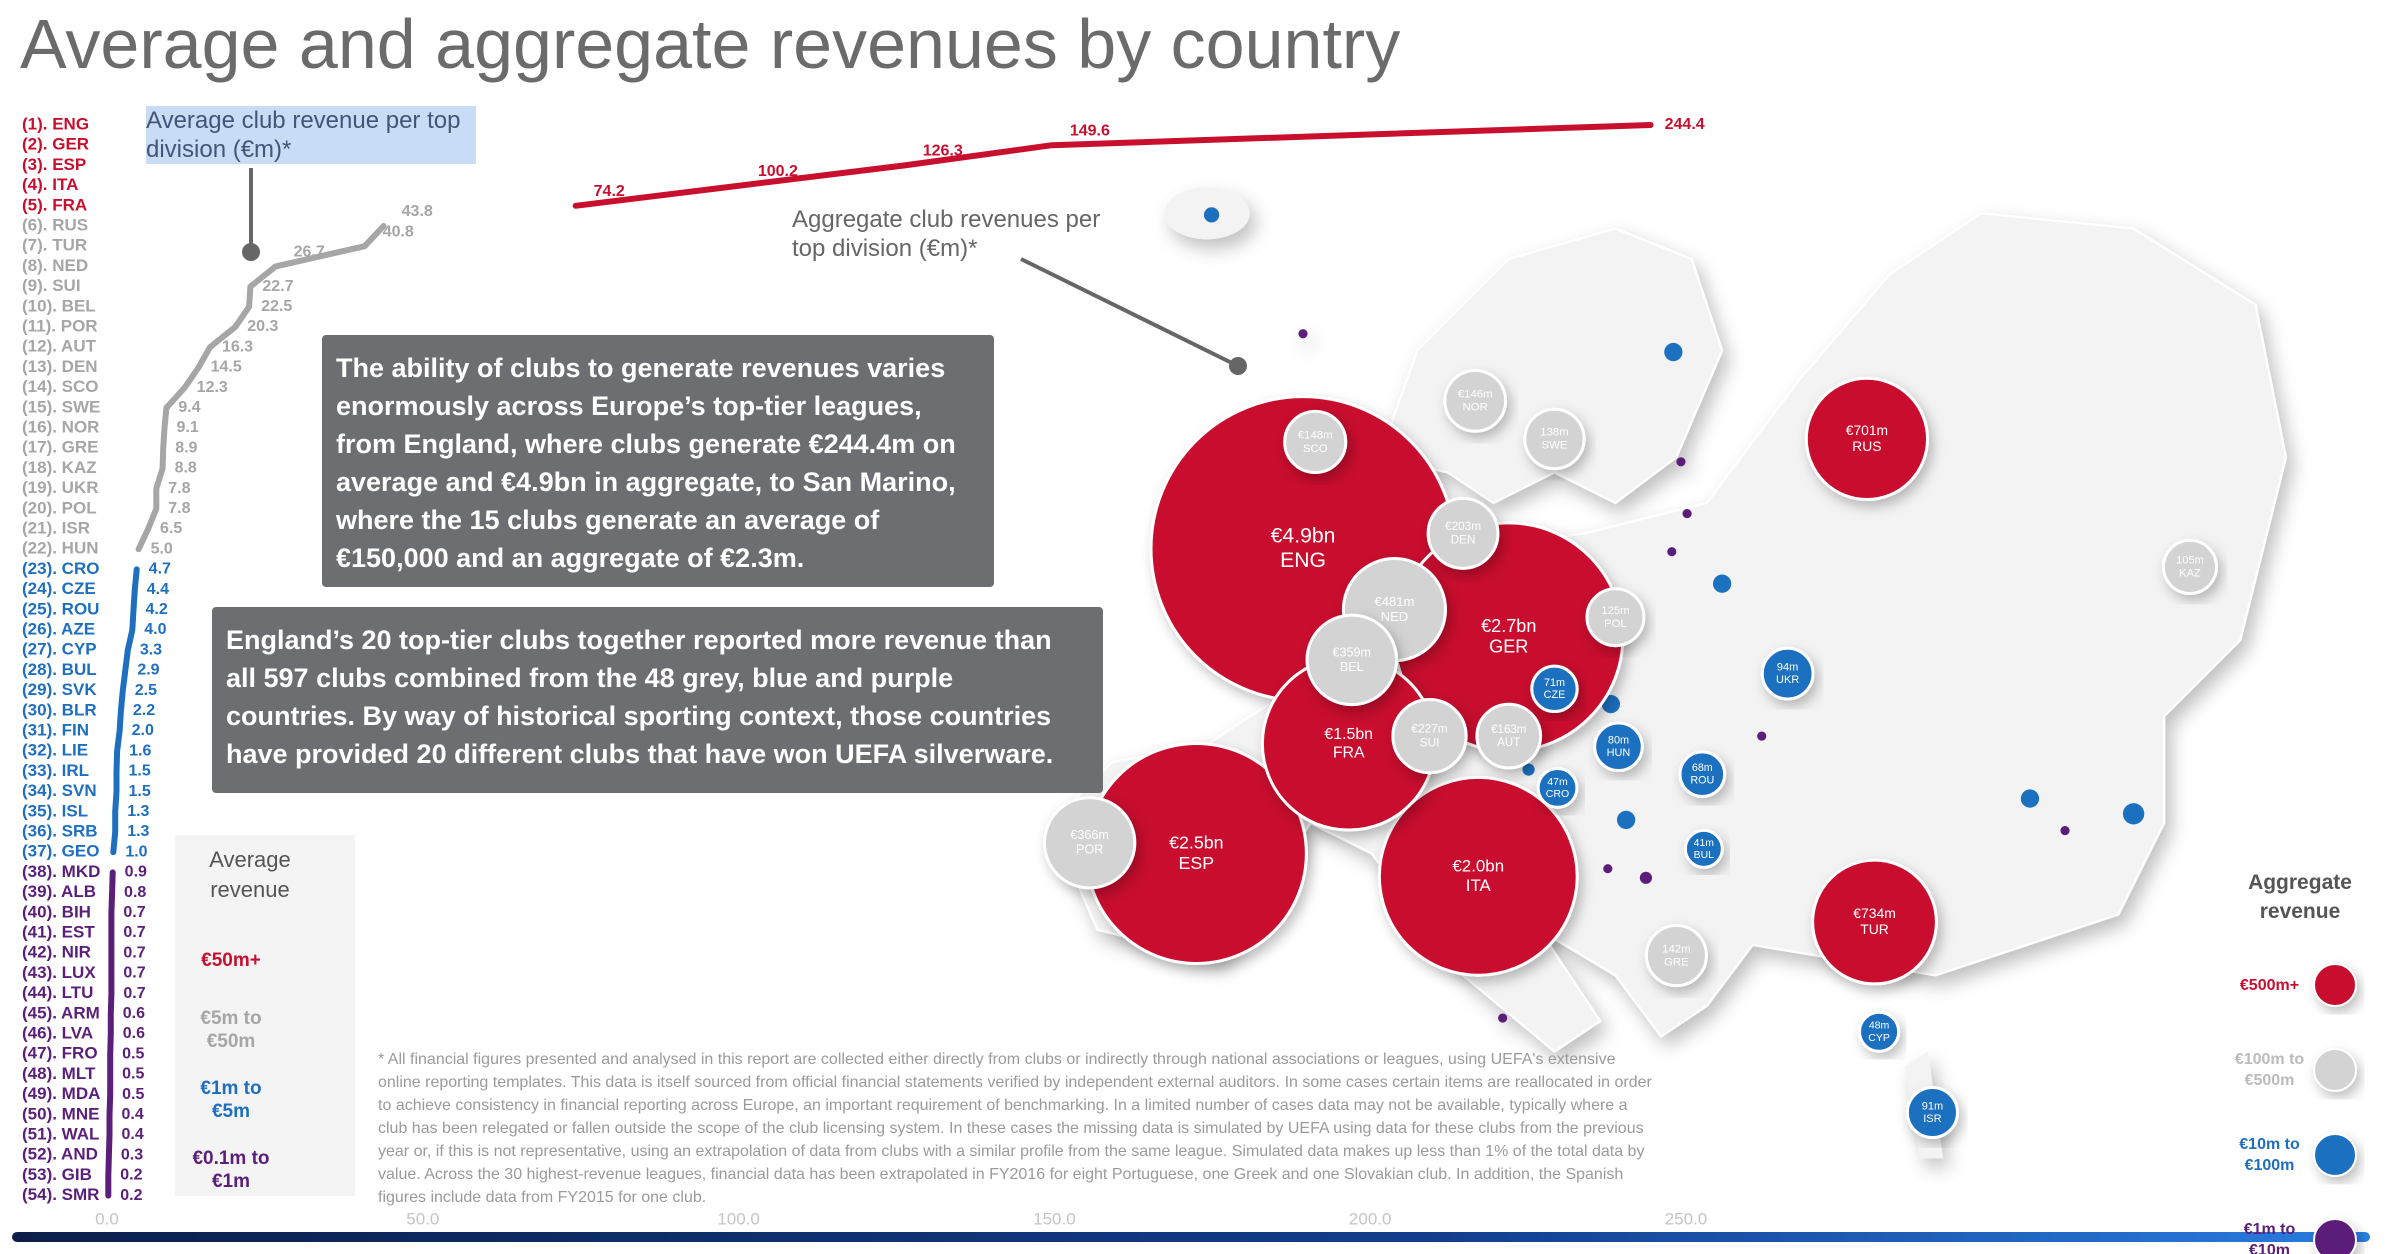 The width and height of the screenshot is (2390, 1254). Describe the element at coordinates (151, 649) in the screenshot. I see `value-label: 3.3` at that location.